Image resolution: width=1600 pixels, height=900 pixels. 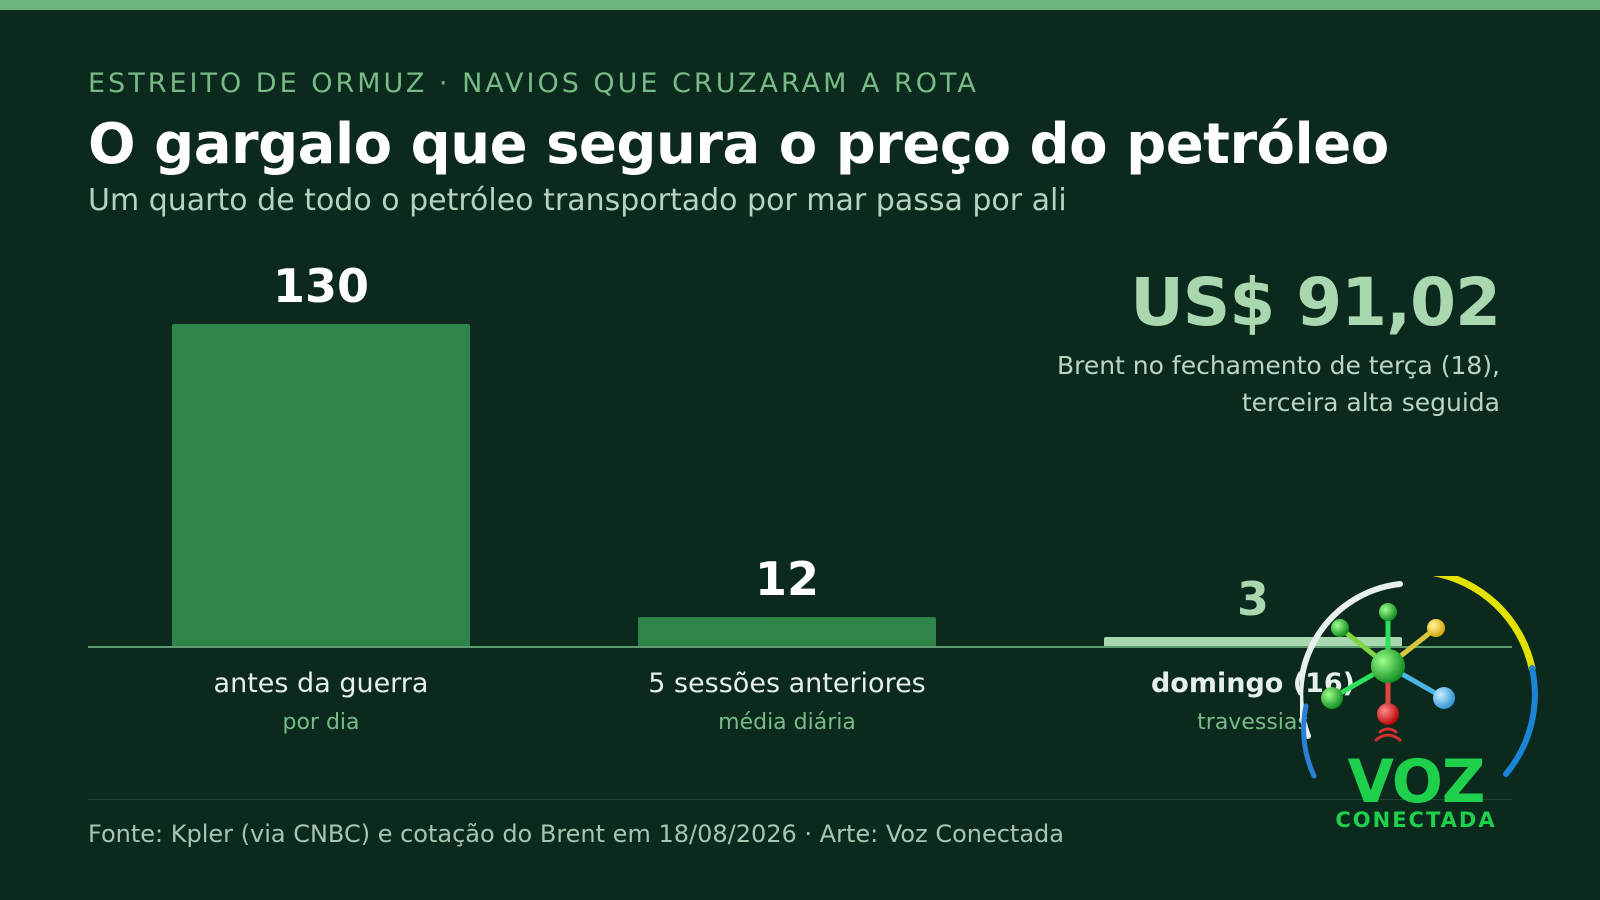 What do you see at coordinates (1253, 683) in the screenshot?
I see `category-label-2: domingo (16)` at bounding box center [1253, 683].